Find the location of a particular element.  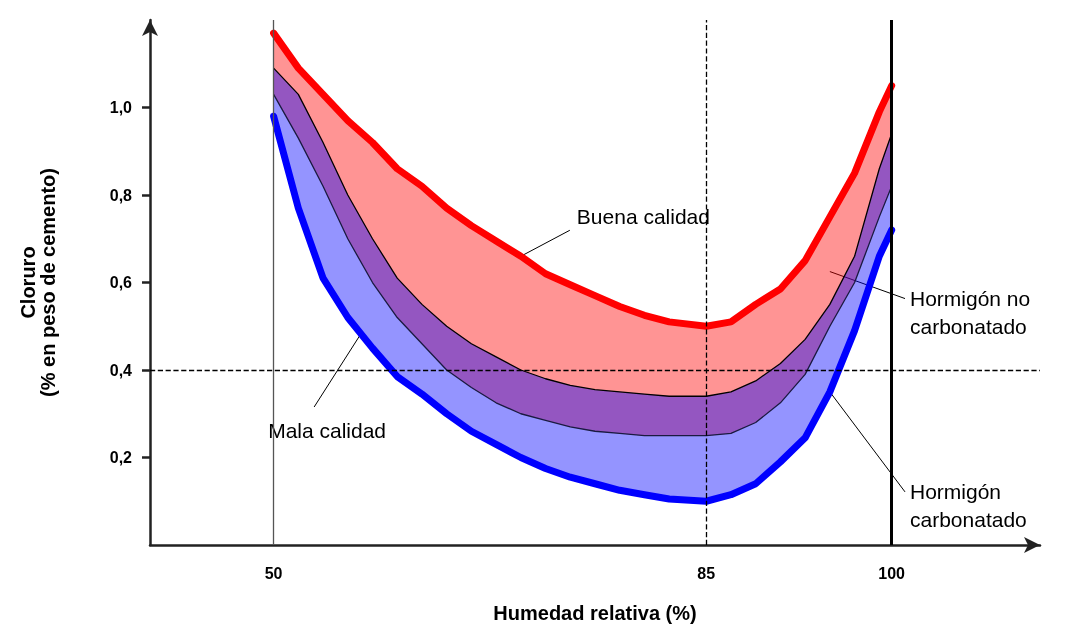

text: Hormigón no carbonatado is located at coordinates (970, 313).